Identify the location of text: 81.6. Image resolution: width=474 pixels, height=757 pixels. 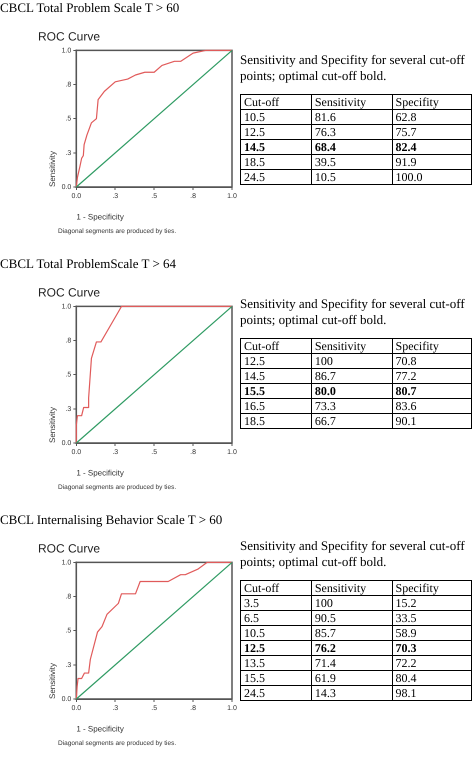
(351, 117).